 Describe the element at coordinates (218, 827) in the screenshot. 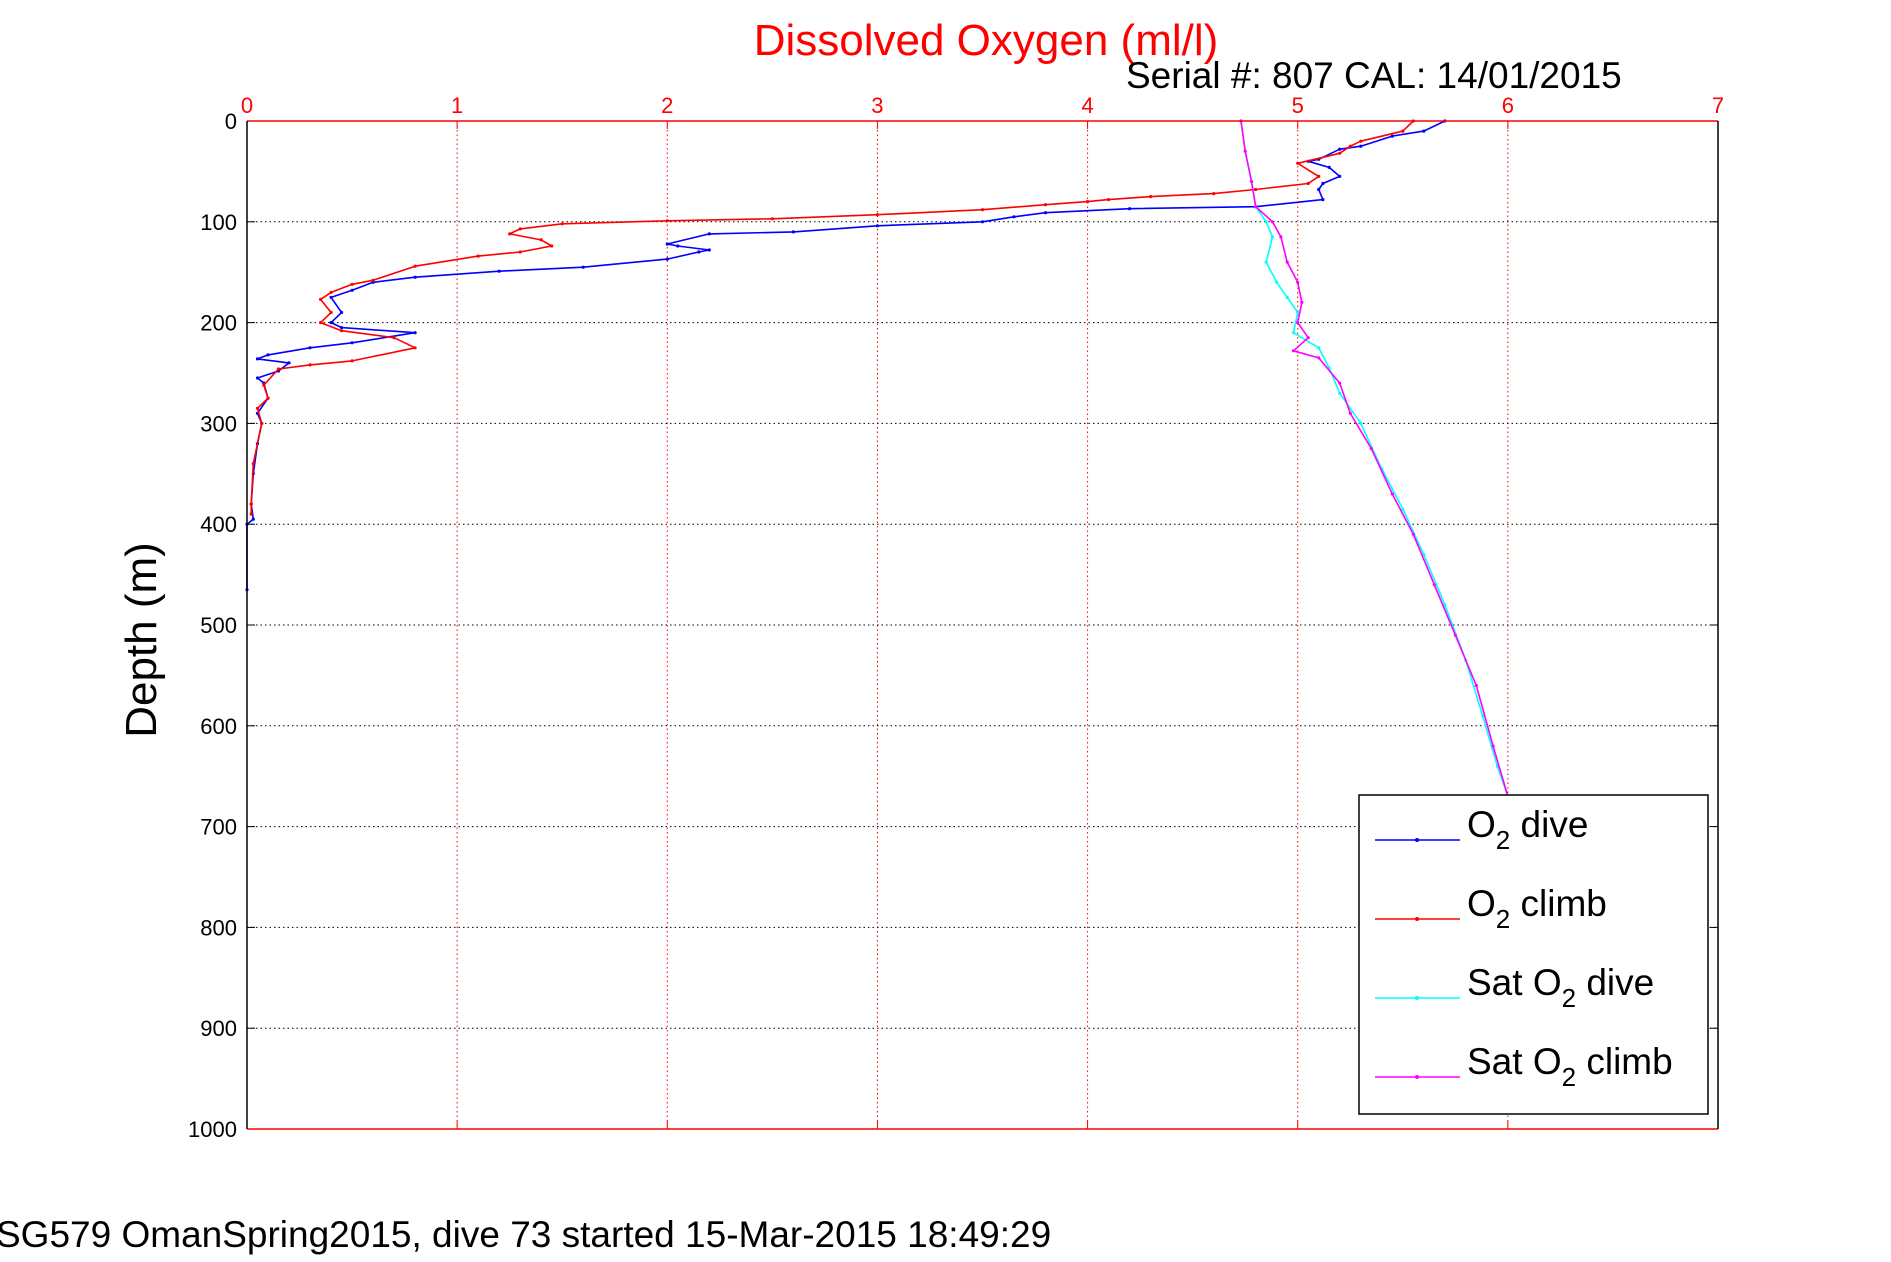

I see `y-tick-label: 700` at that location.